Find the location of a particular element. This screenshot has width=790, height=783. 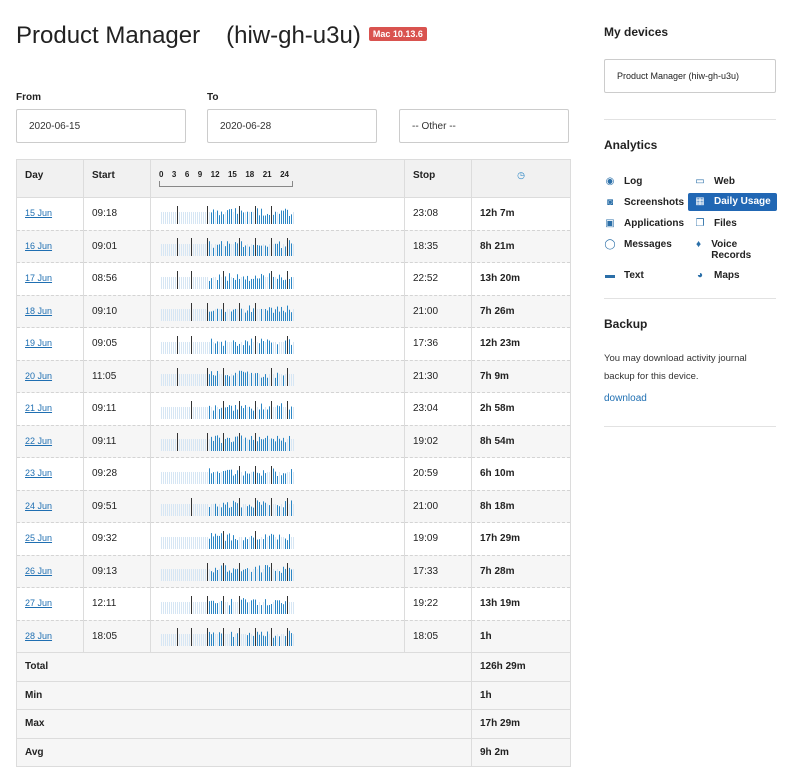

nav-daily-usage: ▦ Daily Usage is located at coordinates (732, 202).